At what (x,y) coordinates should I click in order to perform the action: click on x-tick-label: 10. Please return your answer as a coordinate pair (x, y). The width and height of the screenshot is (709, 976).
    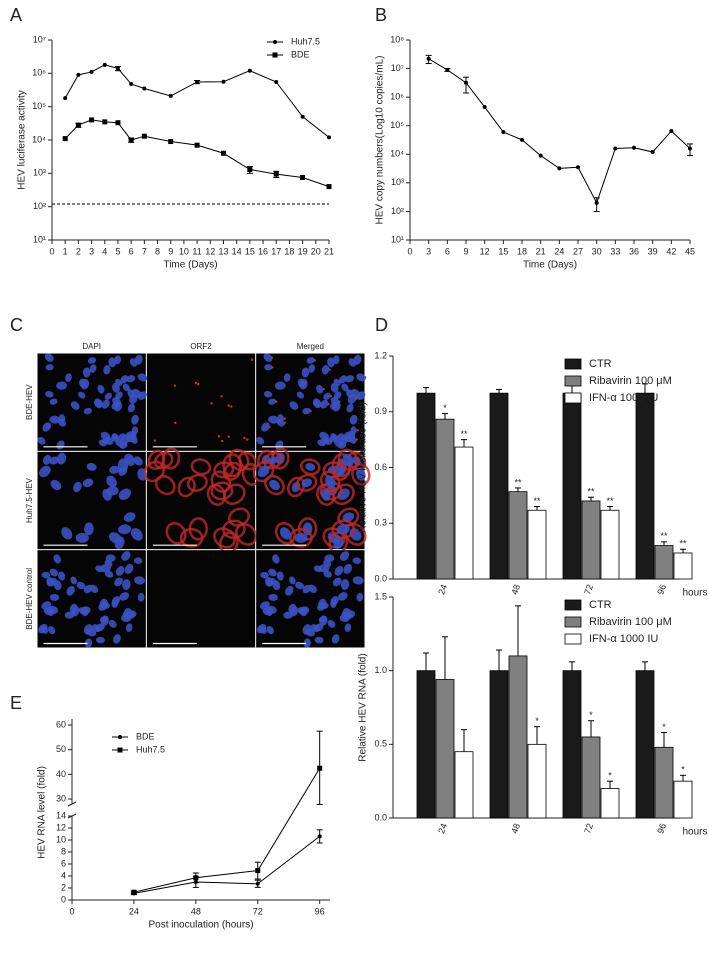
    Looking at the image, I should click on (184, 251).